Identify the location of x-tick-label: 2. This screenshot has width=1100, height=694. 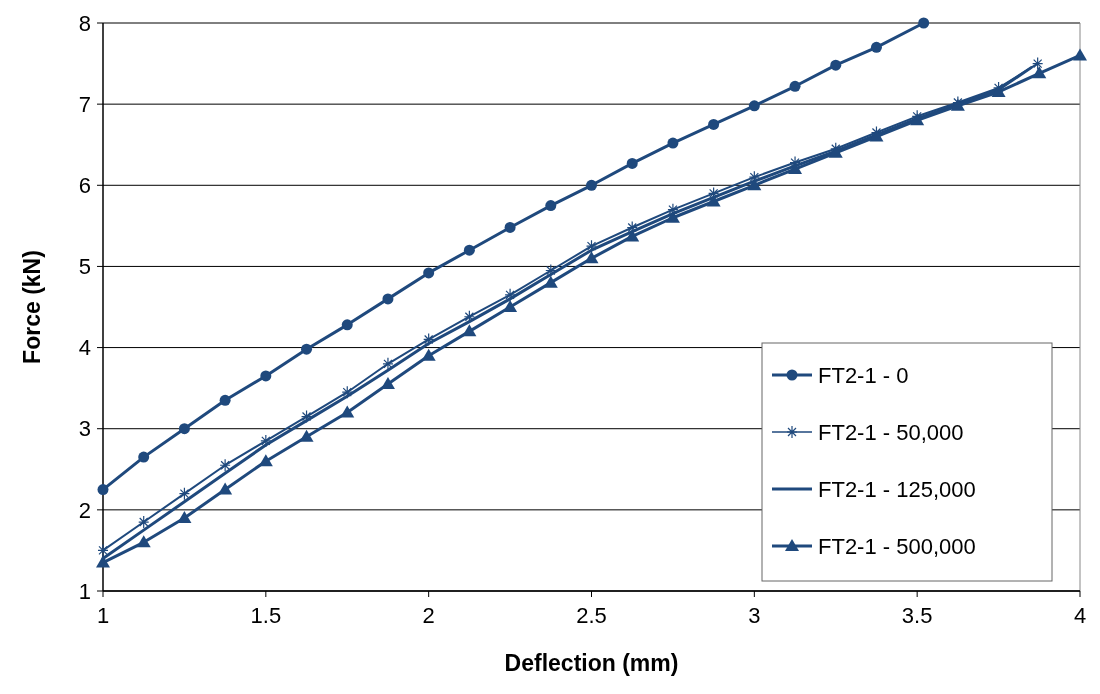
(428, 615).